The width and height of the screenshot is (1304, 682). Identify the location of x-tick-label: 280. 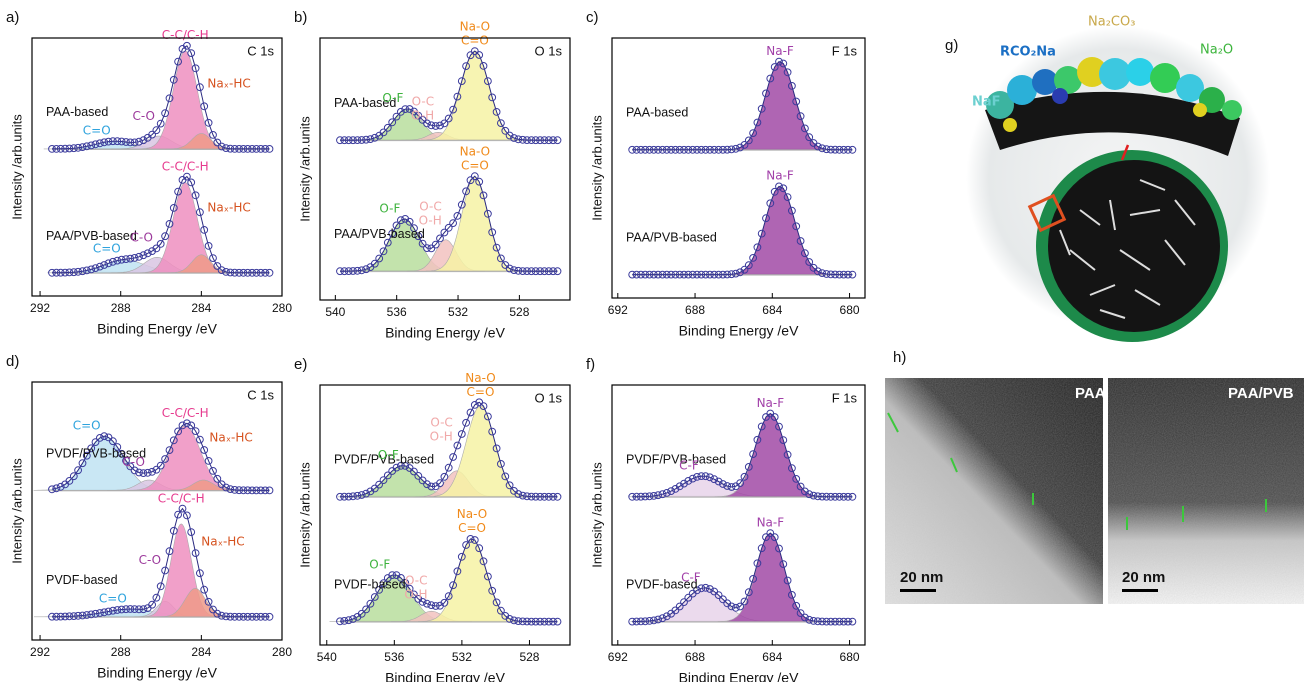
(282, 652).